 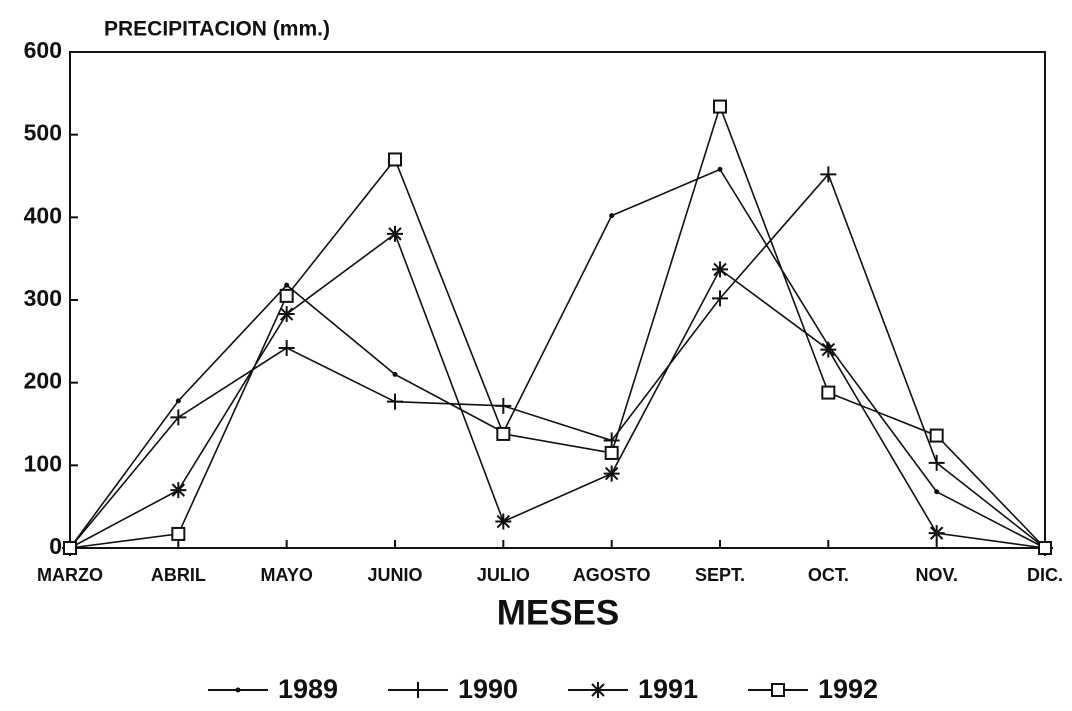 I want to click on x-tick-label: JULIO, so click(x=503, y=575).